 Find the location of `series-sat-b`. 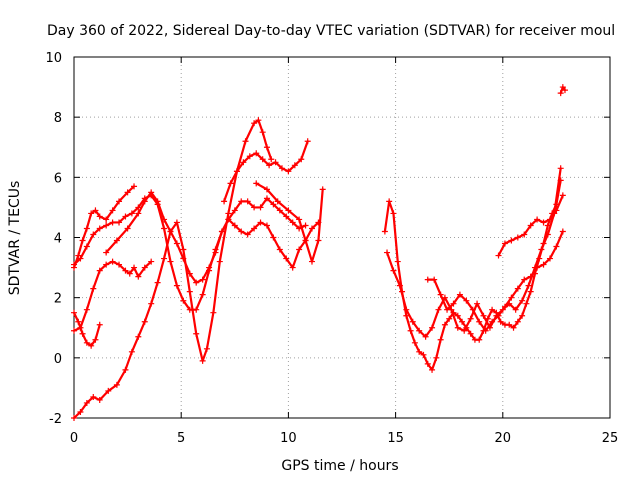

series-sat-b is located at coordinates (87, 329).